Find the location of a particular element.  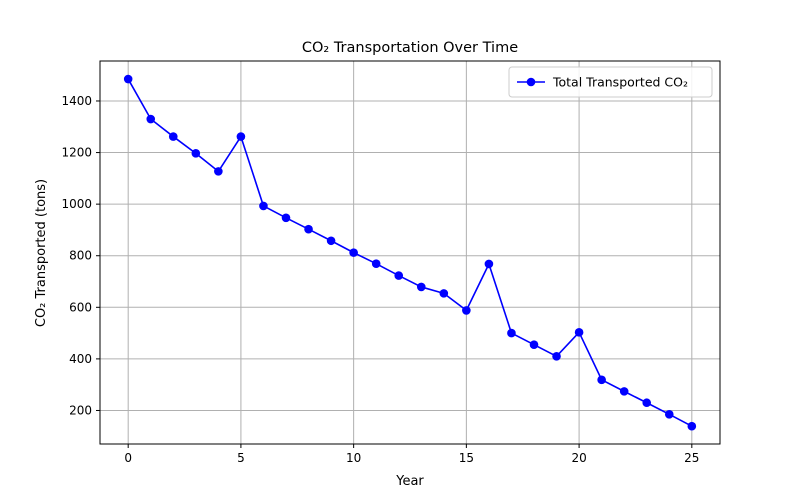

y-tick-label: 800 is located at coordinates (80, 256).